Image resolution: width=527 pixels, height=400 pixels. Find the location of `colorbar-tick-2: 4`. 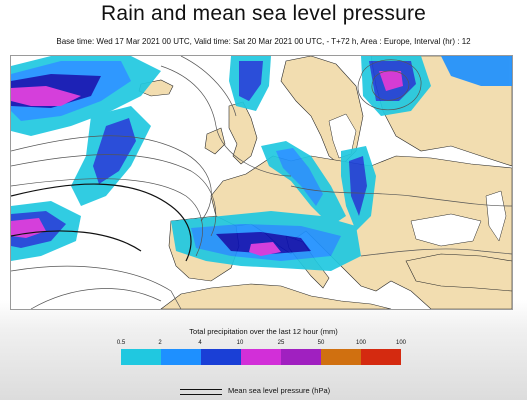

colorbar-tick-2: 4 is located at coordinates (200, 343).